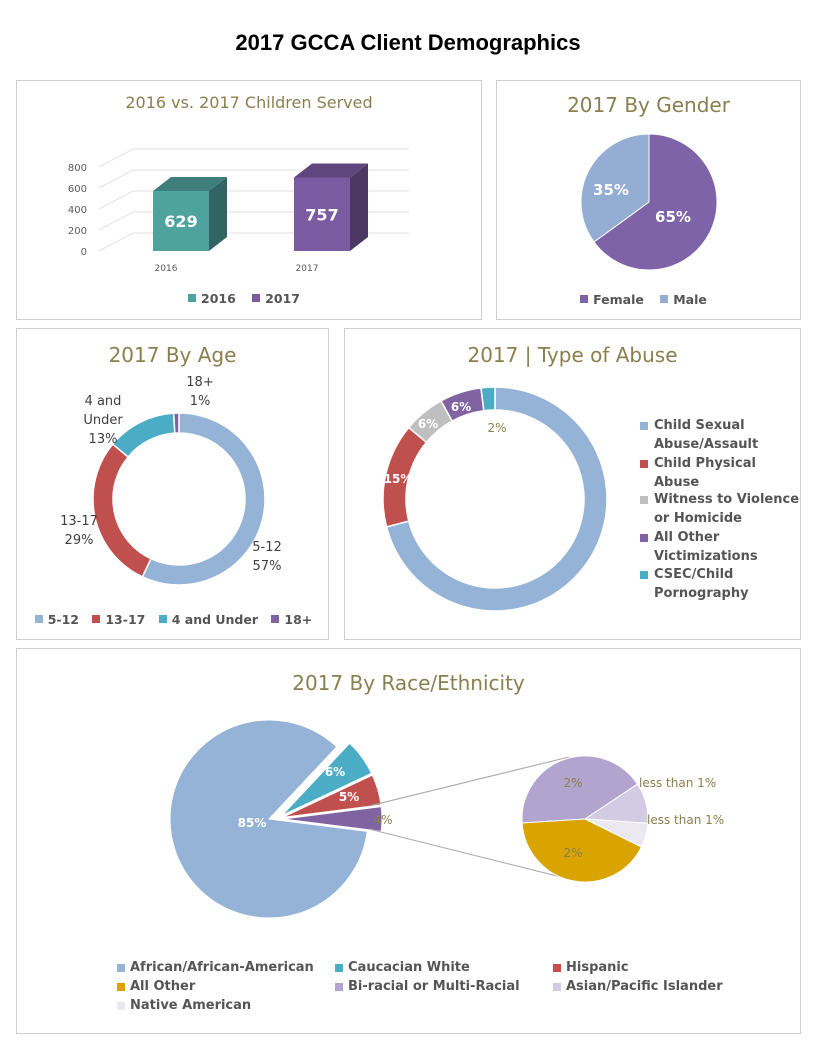 This screenshot has height=1056, width=816. What do you see at coordinates (409, 967) in the screenshot?
I see `legend-label: Caucacian White` at bounding box center [409, 967].